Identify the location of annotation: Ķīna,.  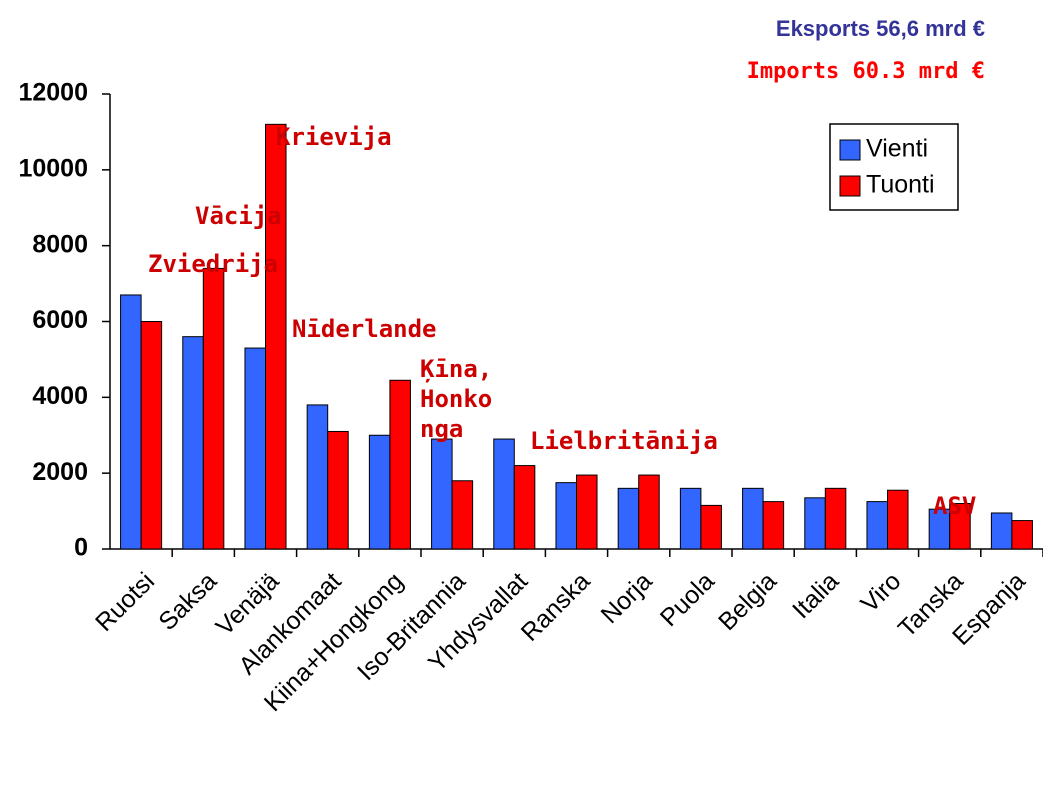
(456, 369).